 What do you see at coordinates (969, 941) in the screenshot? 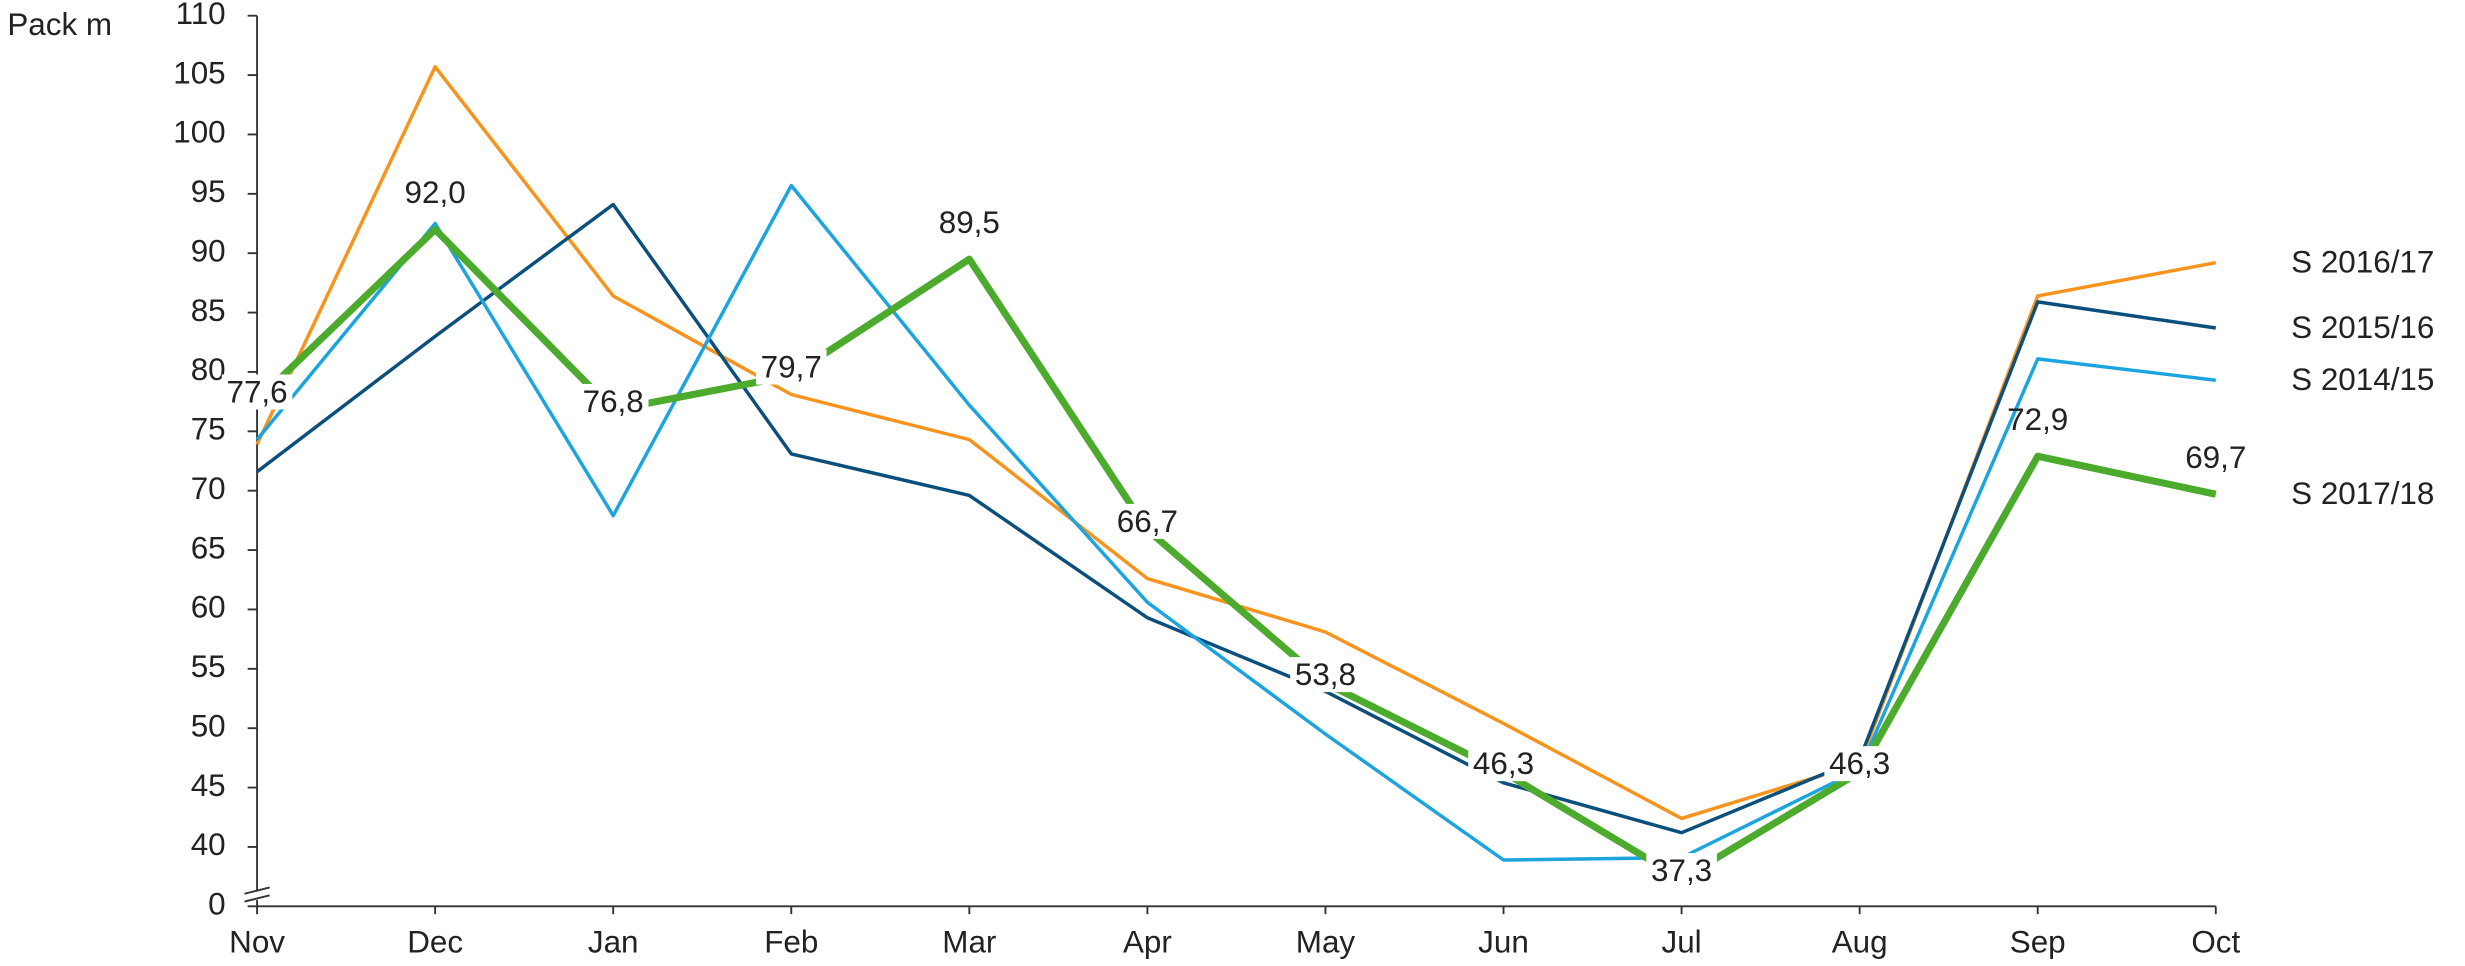
I see `x-tick-label: Mar` at bounding box center [969, 941].